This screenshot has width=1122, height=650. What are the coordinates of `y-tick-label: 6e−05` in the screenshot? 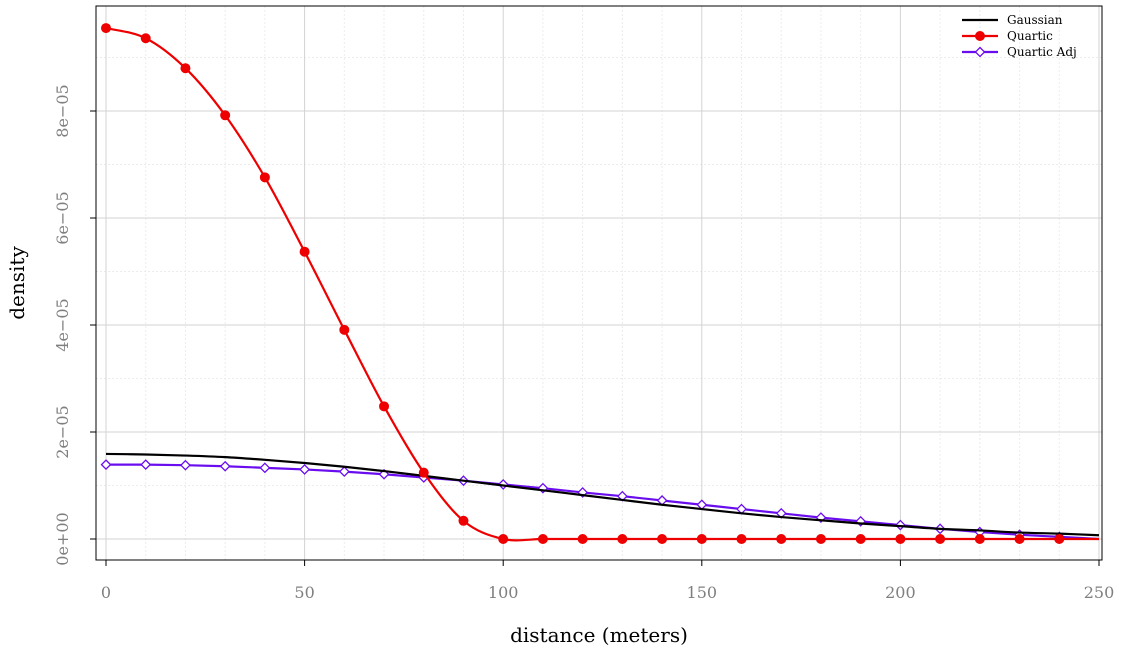 It's located at (62, 217).